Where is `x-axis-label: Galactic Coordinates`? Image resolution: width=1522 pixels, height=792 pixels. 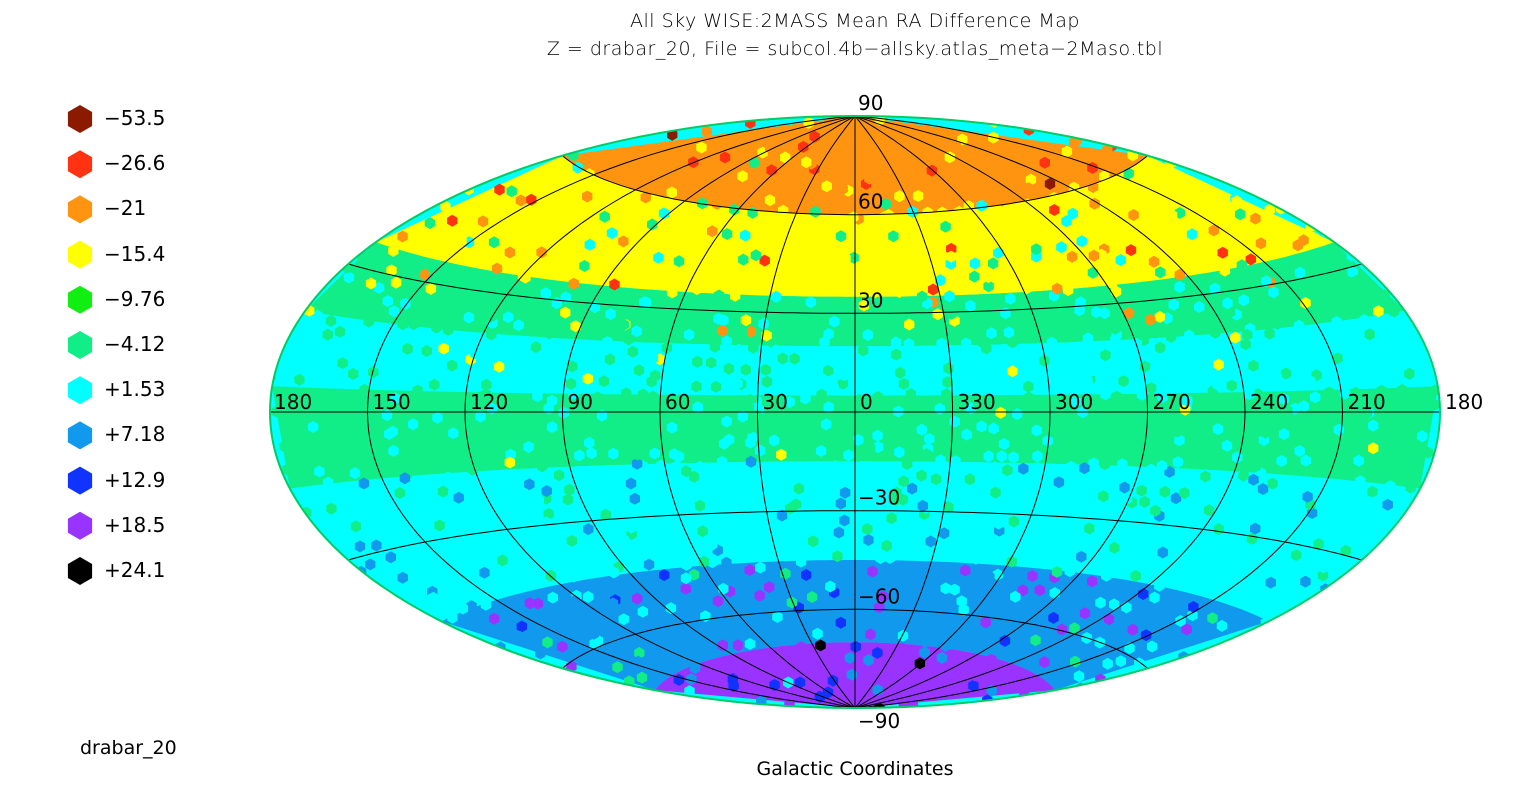 x-axis-label: Galactic Coordinates is located at coordinates (855, 769).